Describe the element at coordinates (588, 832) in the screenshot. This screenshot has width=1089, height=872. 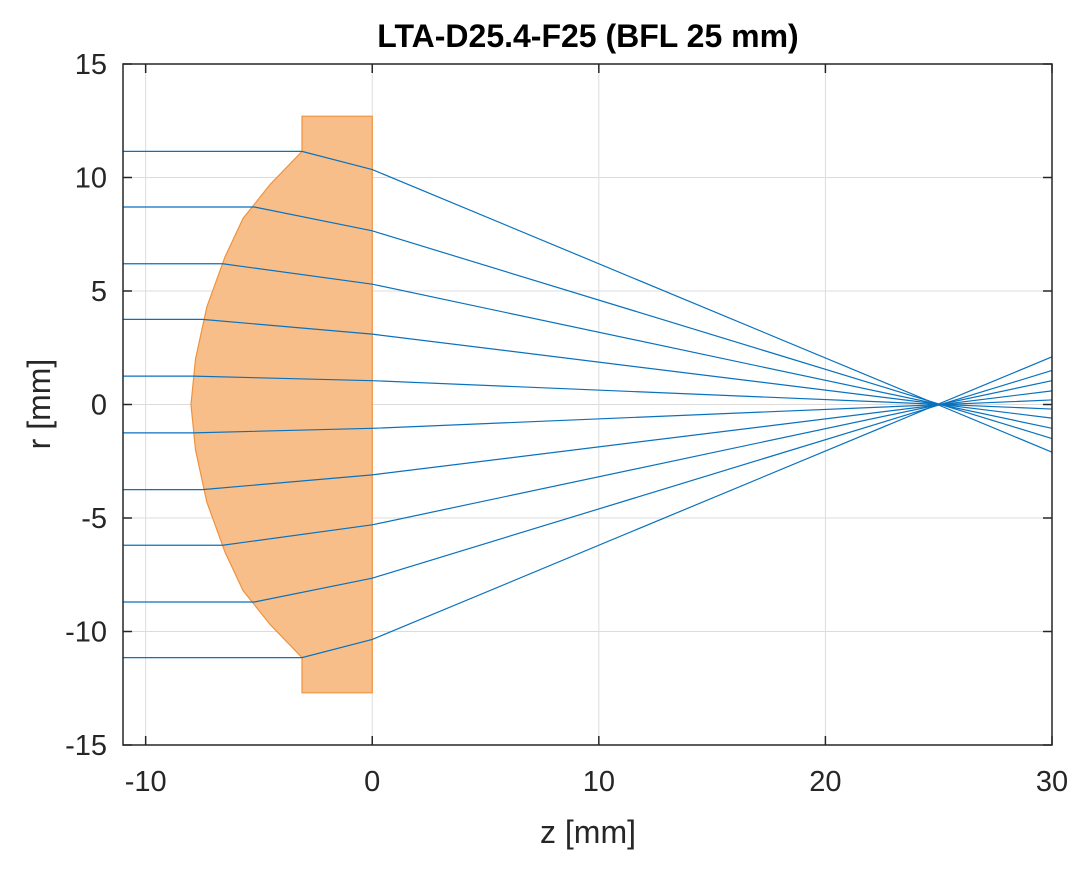
I see `x-axis-label: z [mm]` at that location.